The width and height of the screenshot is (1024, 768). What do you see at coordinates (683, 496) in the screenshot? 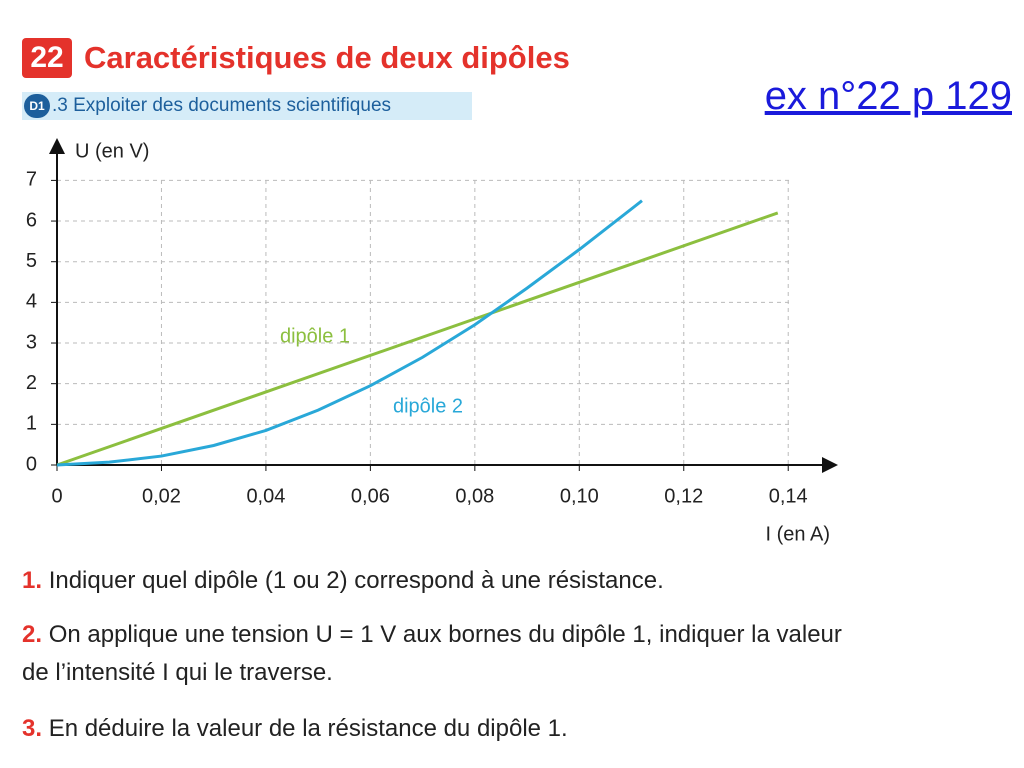
I see `x-tick-label: 0,12` at bounding box center [683, 496].